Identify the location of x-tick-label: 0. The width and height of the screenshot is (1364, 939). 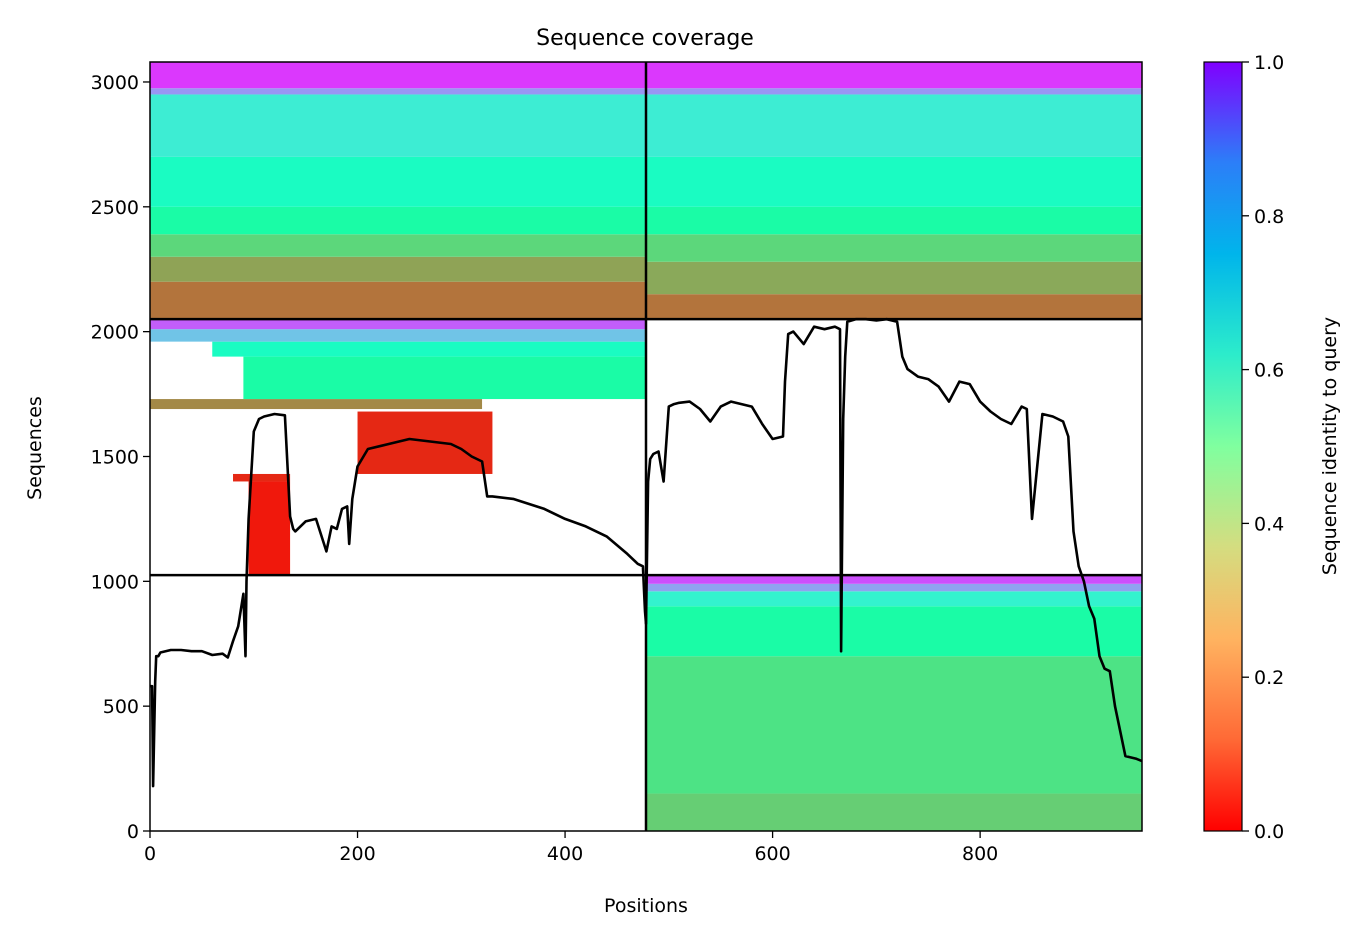
(150, 854).